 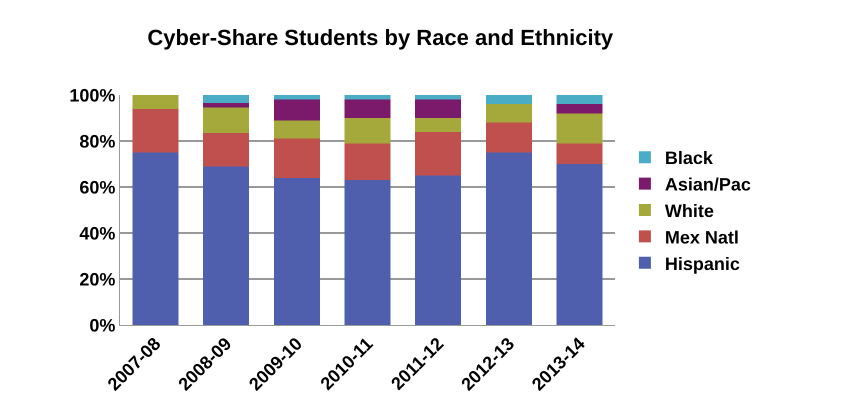 What do you see at coordinates (97, 141) in the screenshot?
I see `y-tick-label: 80%` at bounding box center [97, 141].